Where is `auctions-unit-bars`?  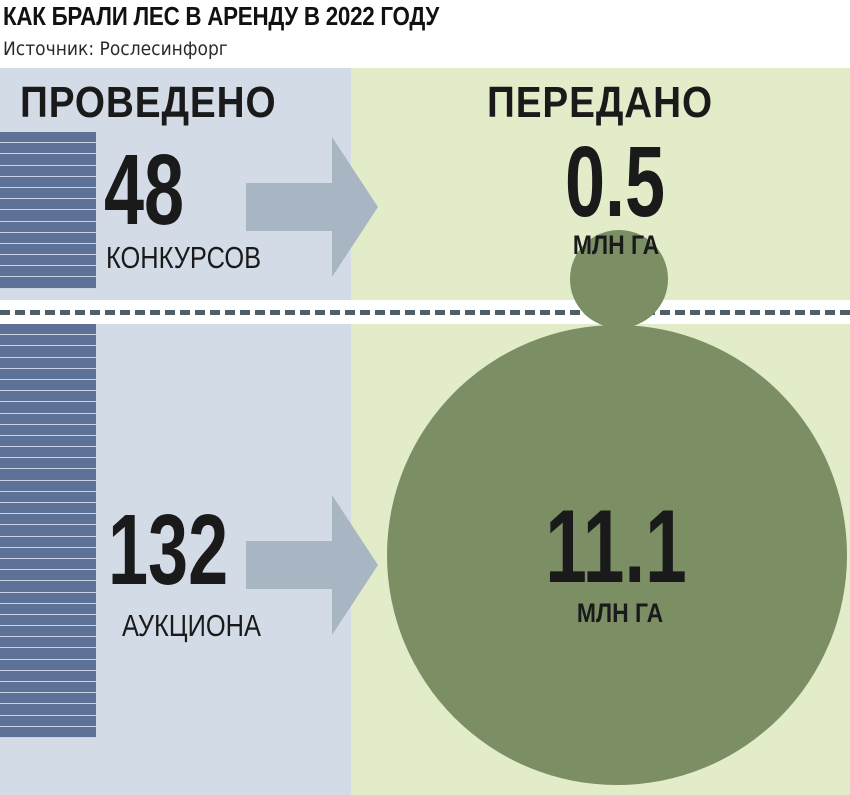 auctions-unit-bars is located at coordinates (48, 559).